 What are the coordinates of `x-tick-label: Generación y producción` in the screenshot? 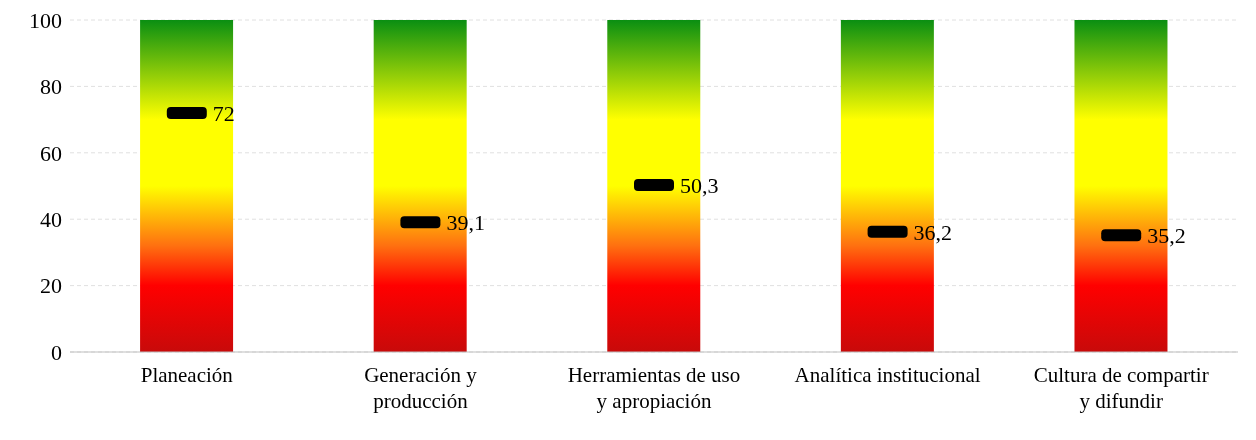 It's located at (421, 388).